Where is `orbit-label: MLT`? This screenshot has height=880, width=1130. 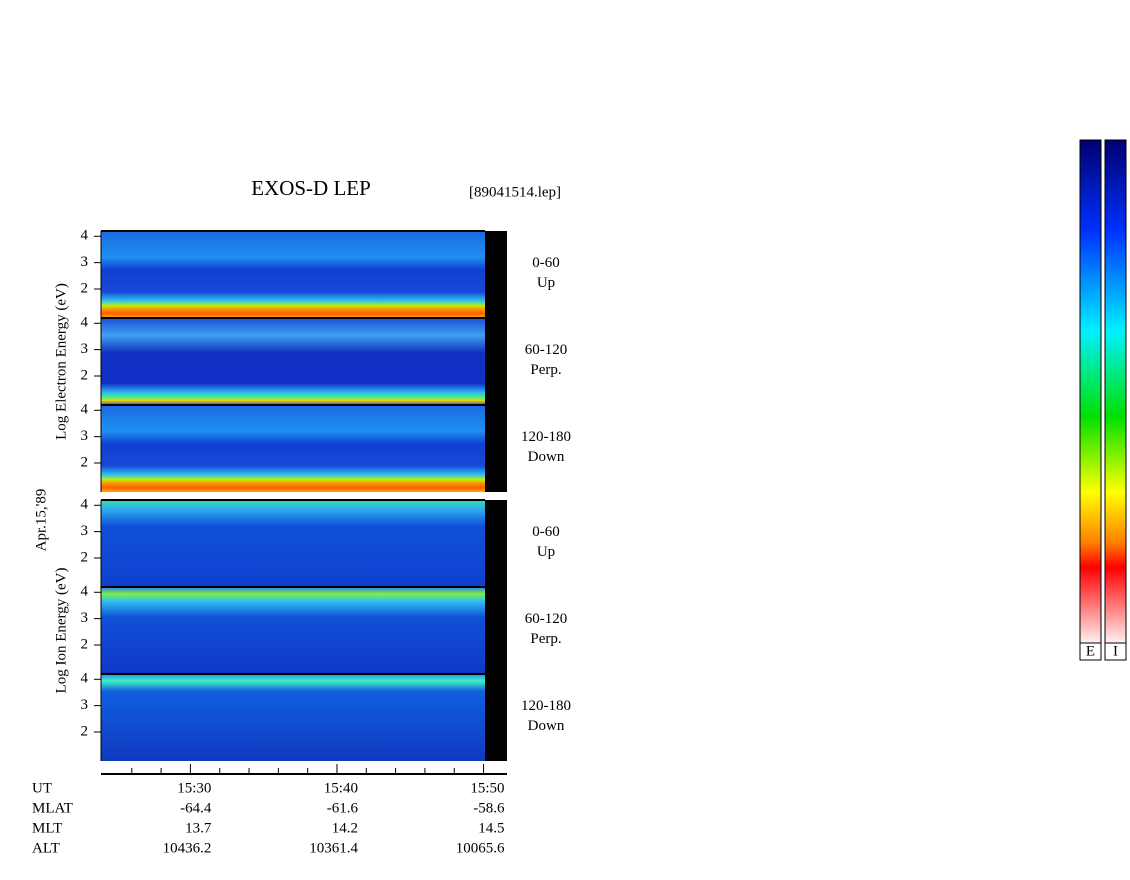 orbit-label: MLT is located at coordinates (47, 828).